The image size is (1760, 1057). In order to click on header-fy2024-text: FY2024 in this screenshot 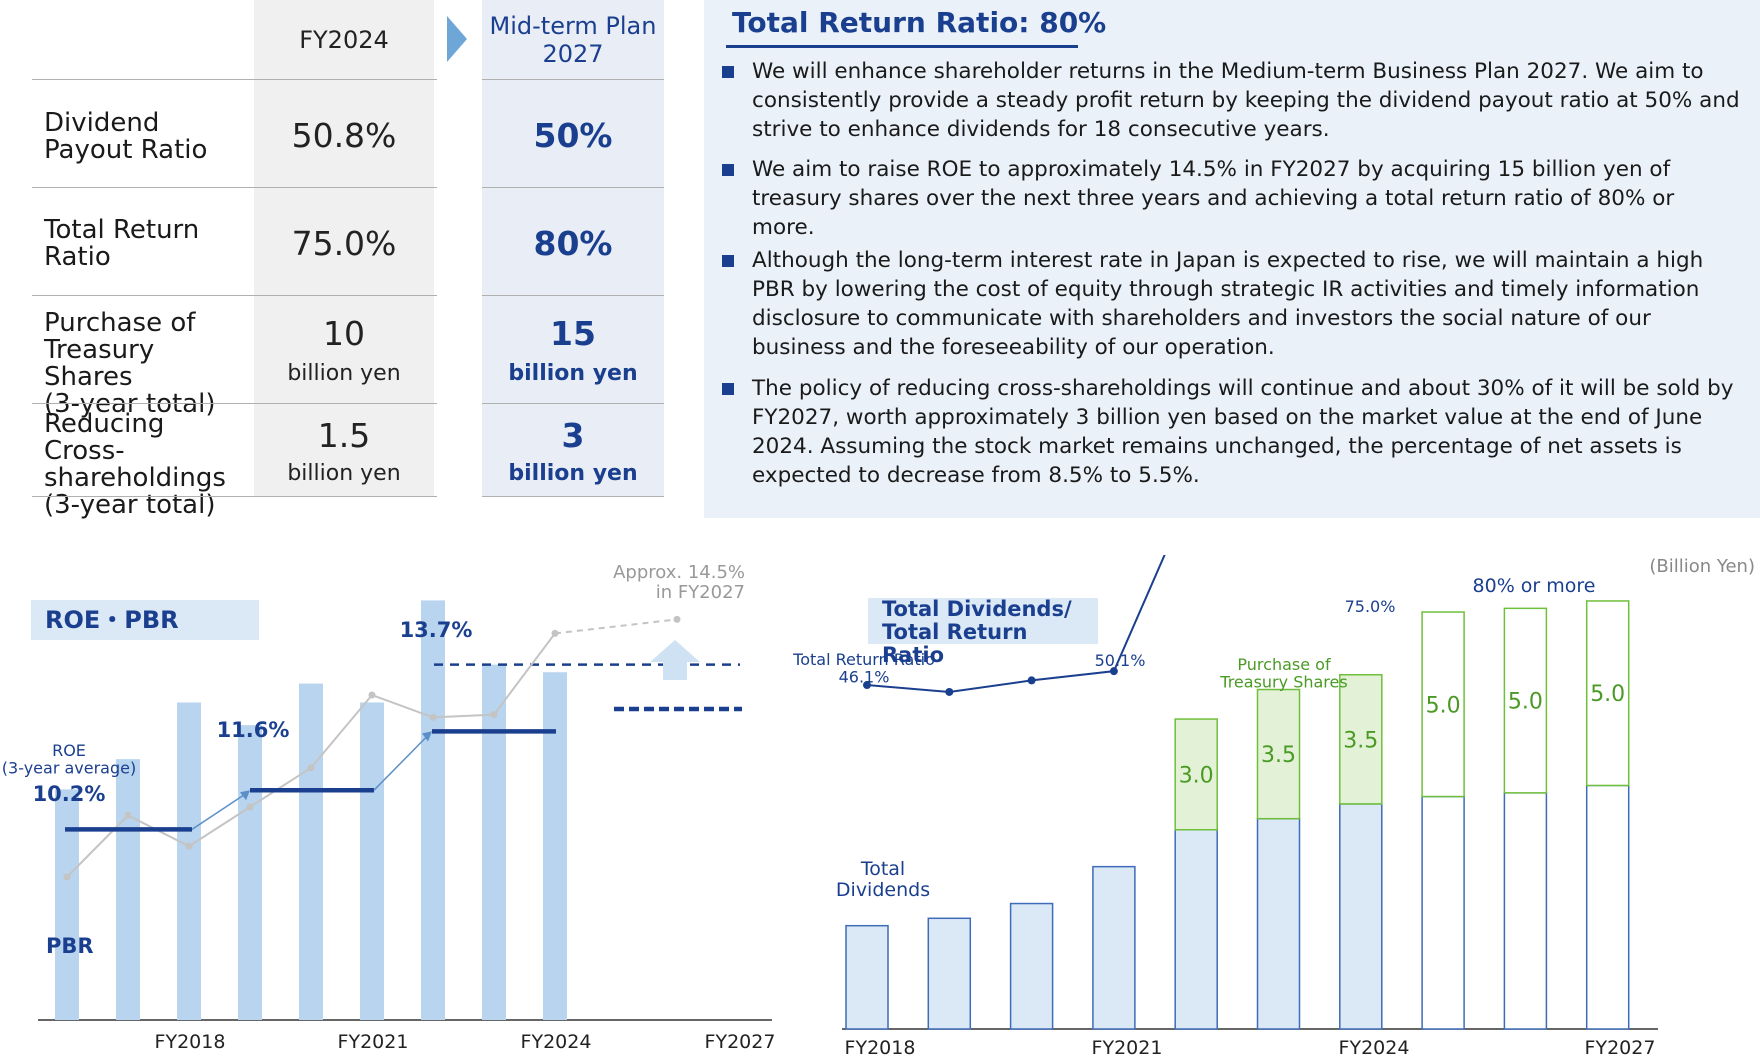, I will do `click(344, 39)`.